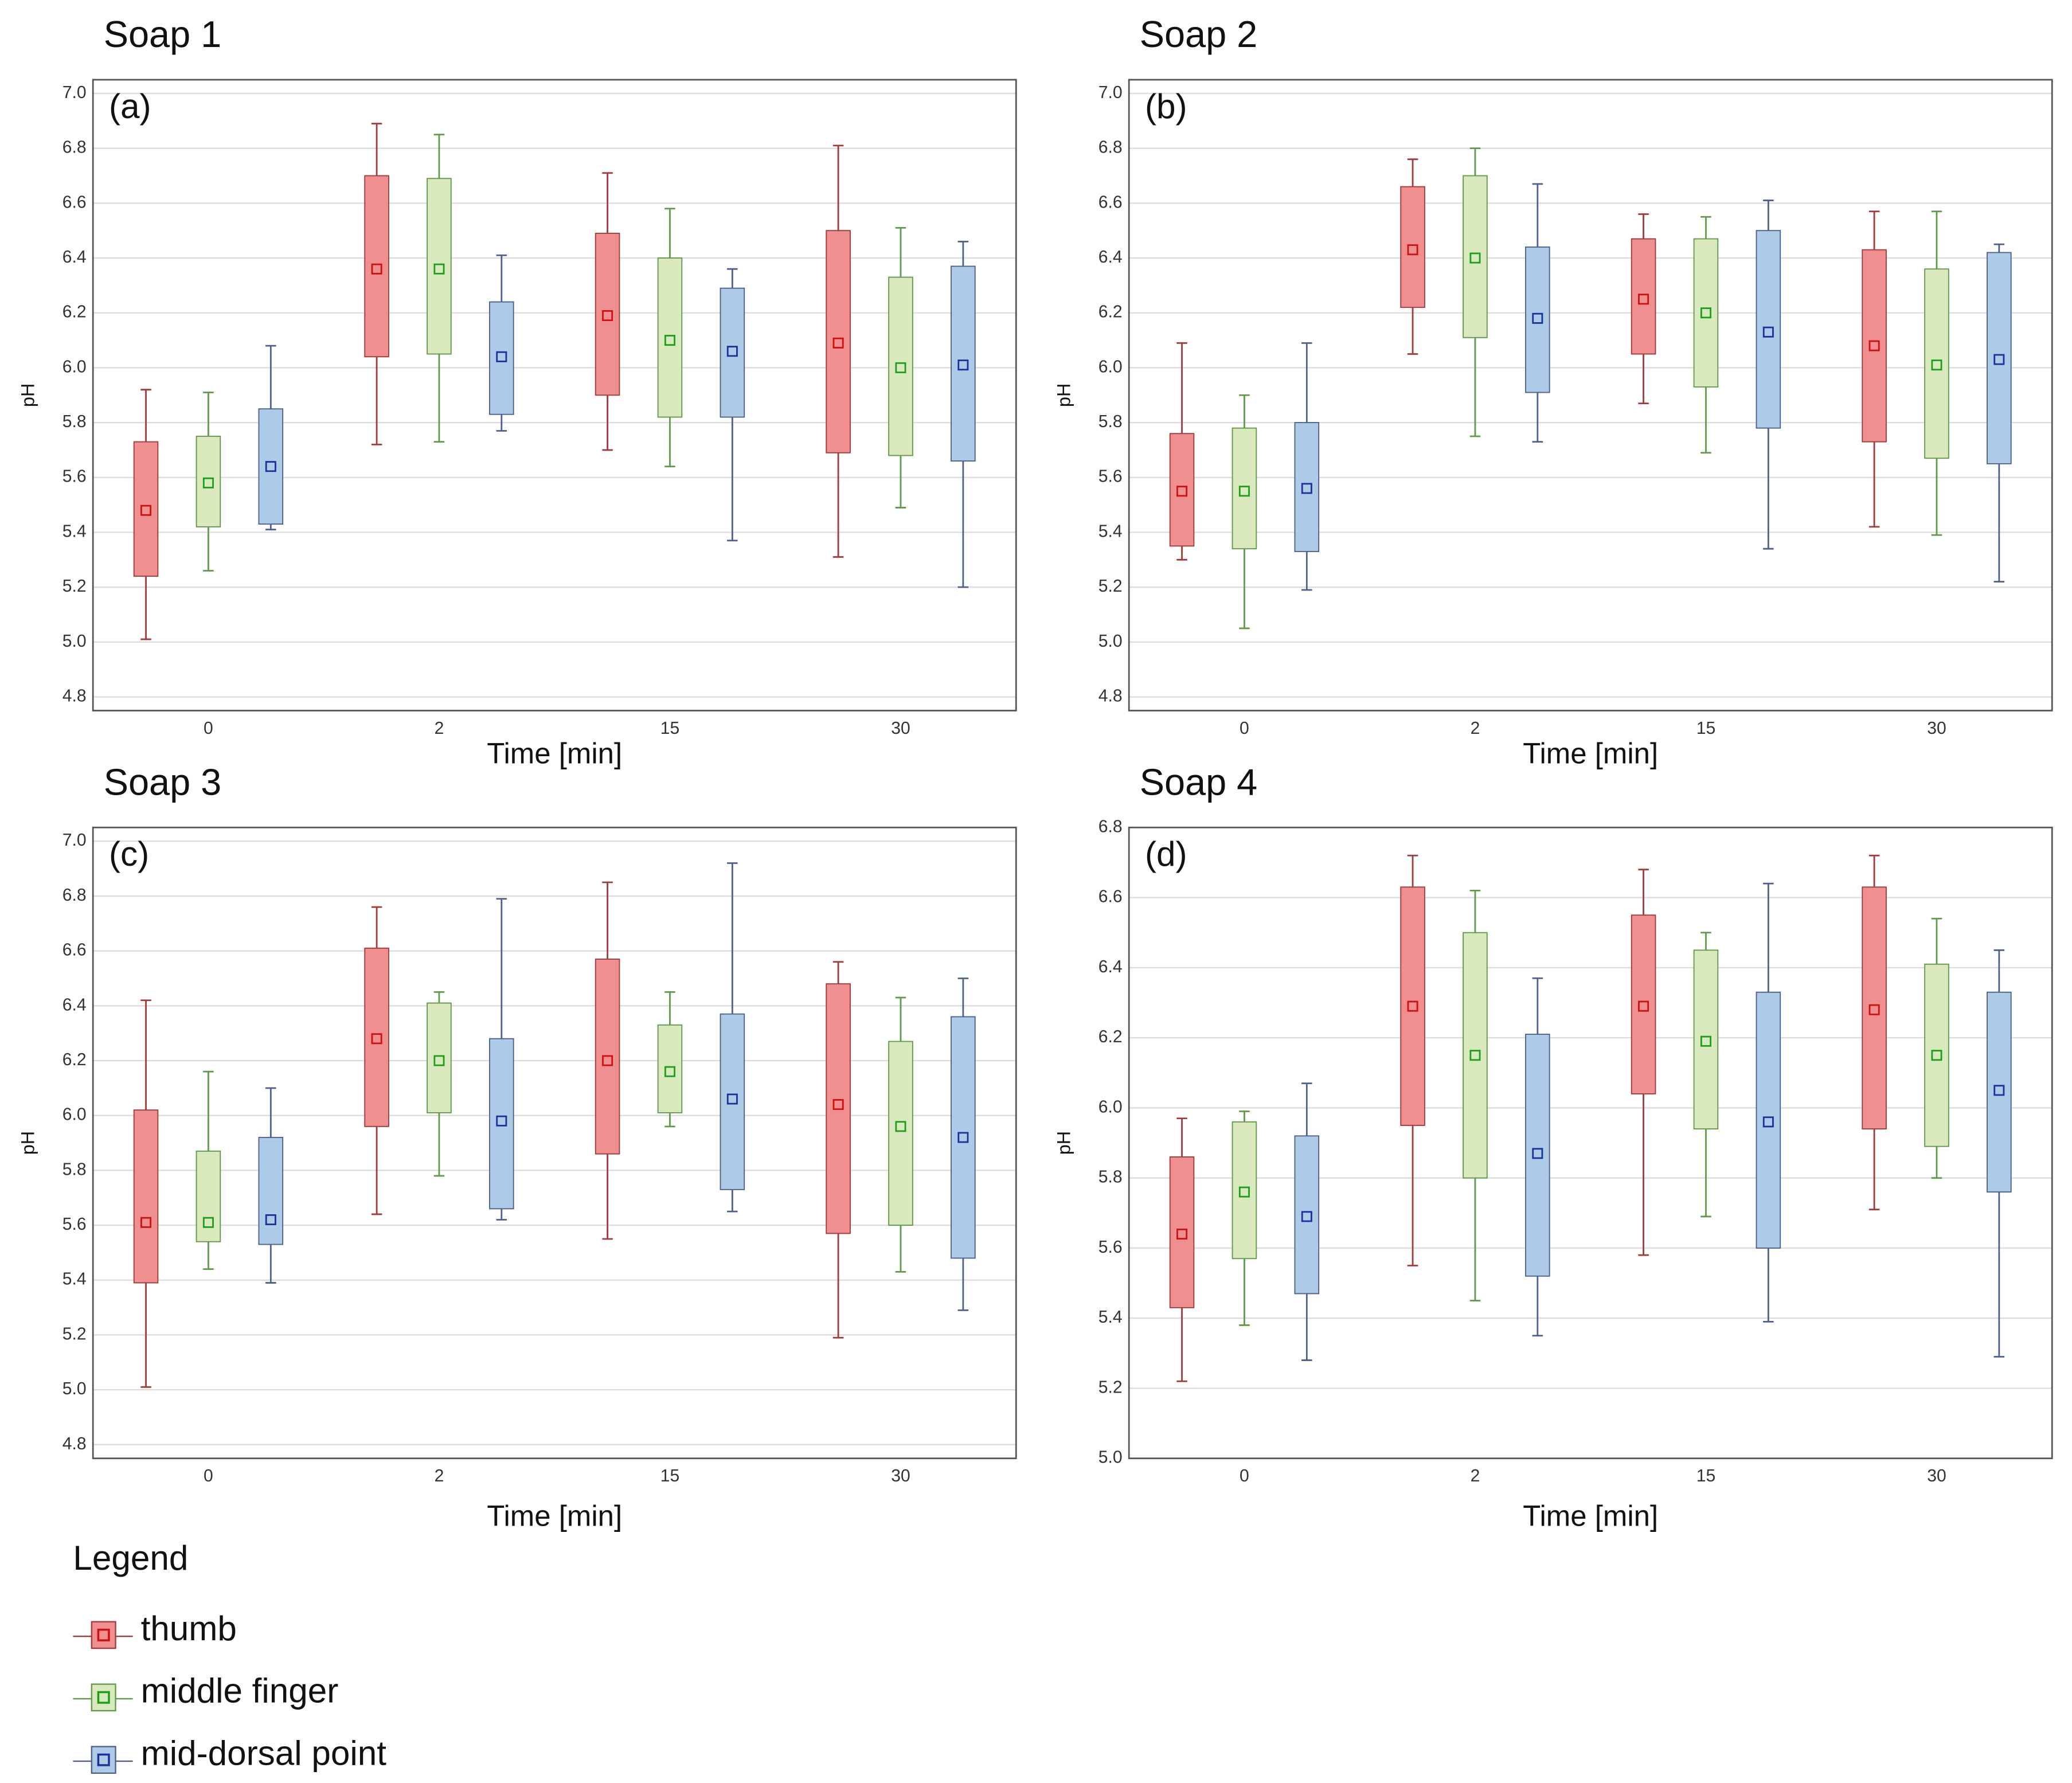 This screenshot has height=1783, width=2072. What do you see at coordinates (264, 1754) in the screenshot?
I see `legend-label: mid-dorsal point` at bounding box center [264, 1754].